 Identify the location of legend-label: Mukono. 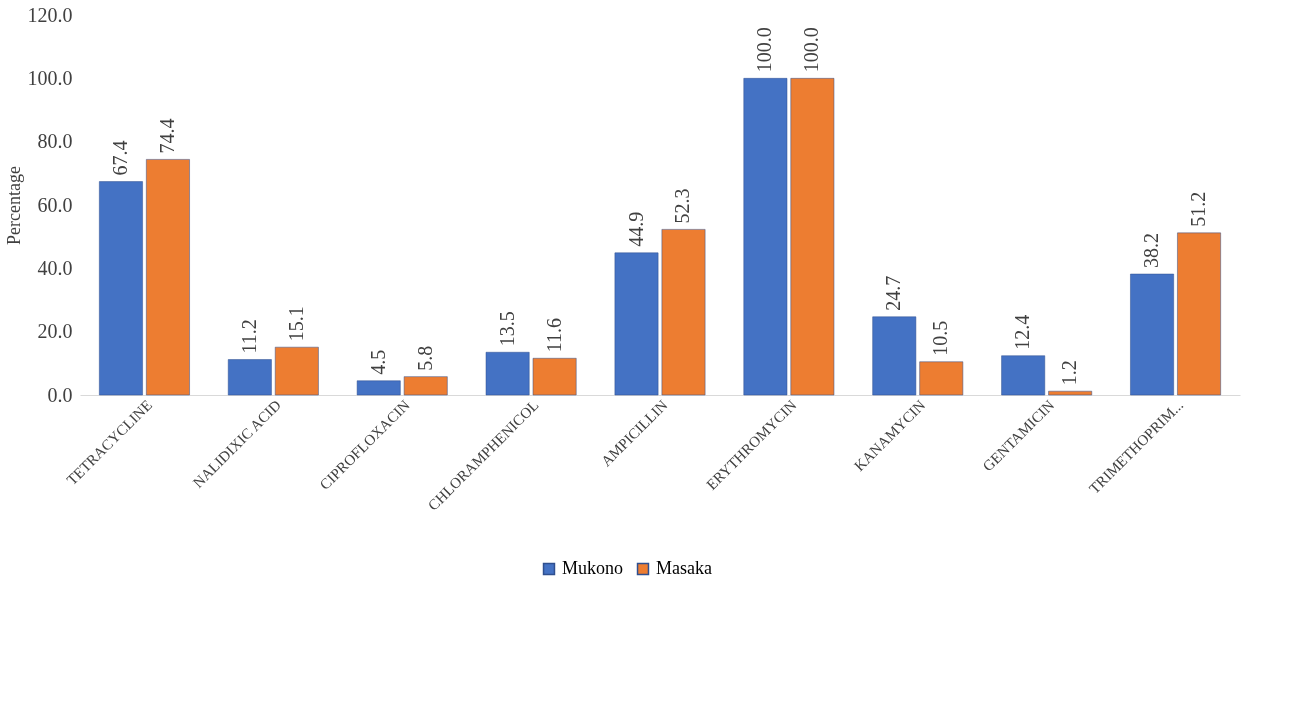
(593, 568).